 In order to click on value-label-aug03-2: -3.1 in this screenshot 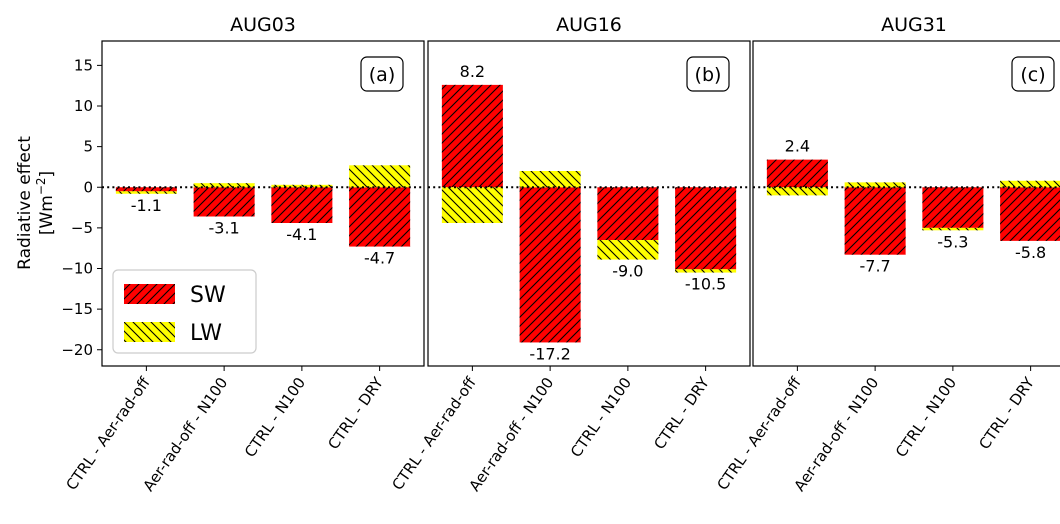, I will do `click(224, 228)`.